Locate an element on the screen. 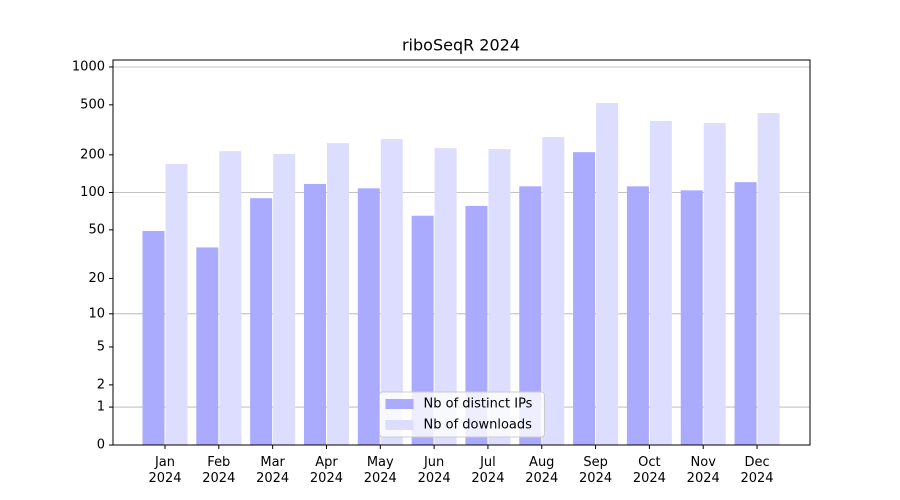  y-tick-label: 1 is located at coordinates (101, 407).